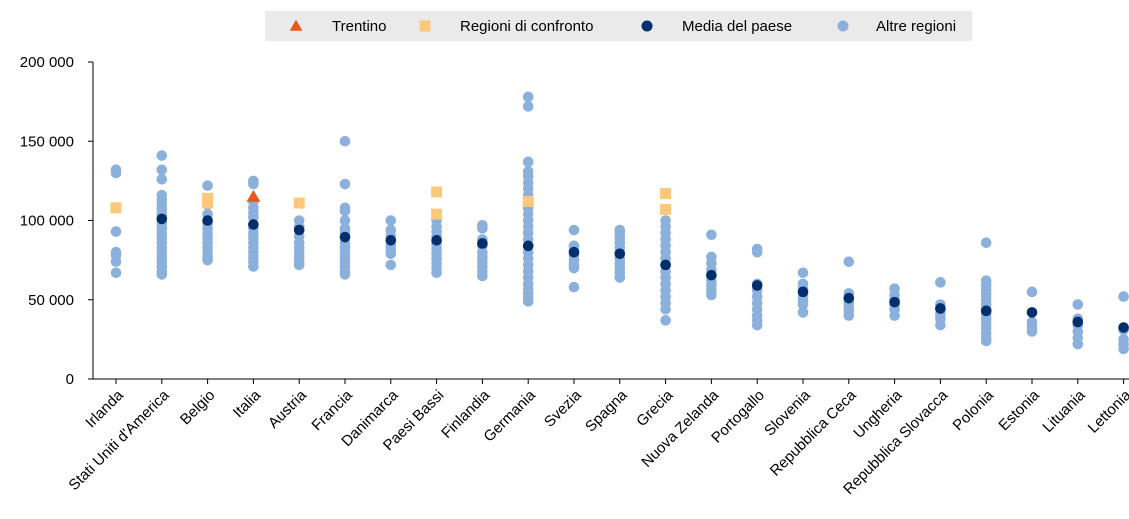  What do you see at coordinates (1107, 411) in the screenshot?
I see `x-tick-label-lettonia: Lettonia` at bounding box center [1107, 411].